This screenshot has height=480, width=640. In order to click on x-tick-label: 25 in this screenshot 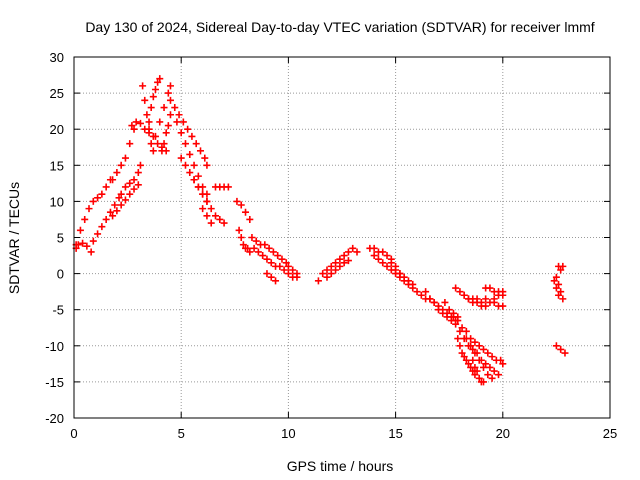, I will do `click(610, 433)`.